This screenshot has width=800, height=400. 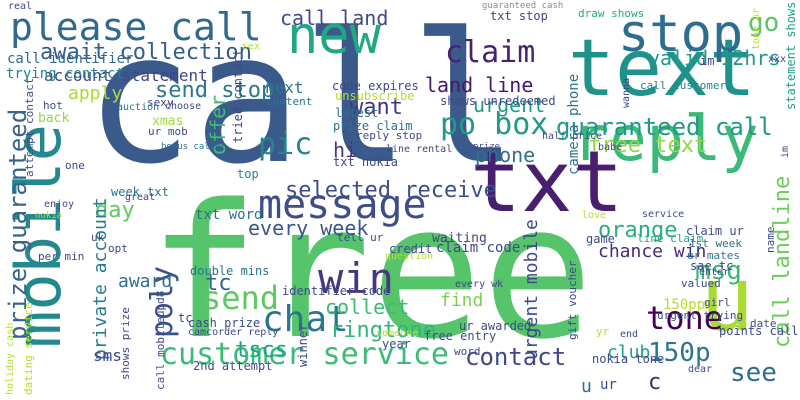 I want to click on word-every-week: every week, so click(x=308, y=228).